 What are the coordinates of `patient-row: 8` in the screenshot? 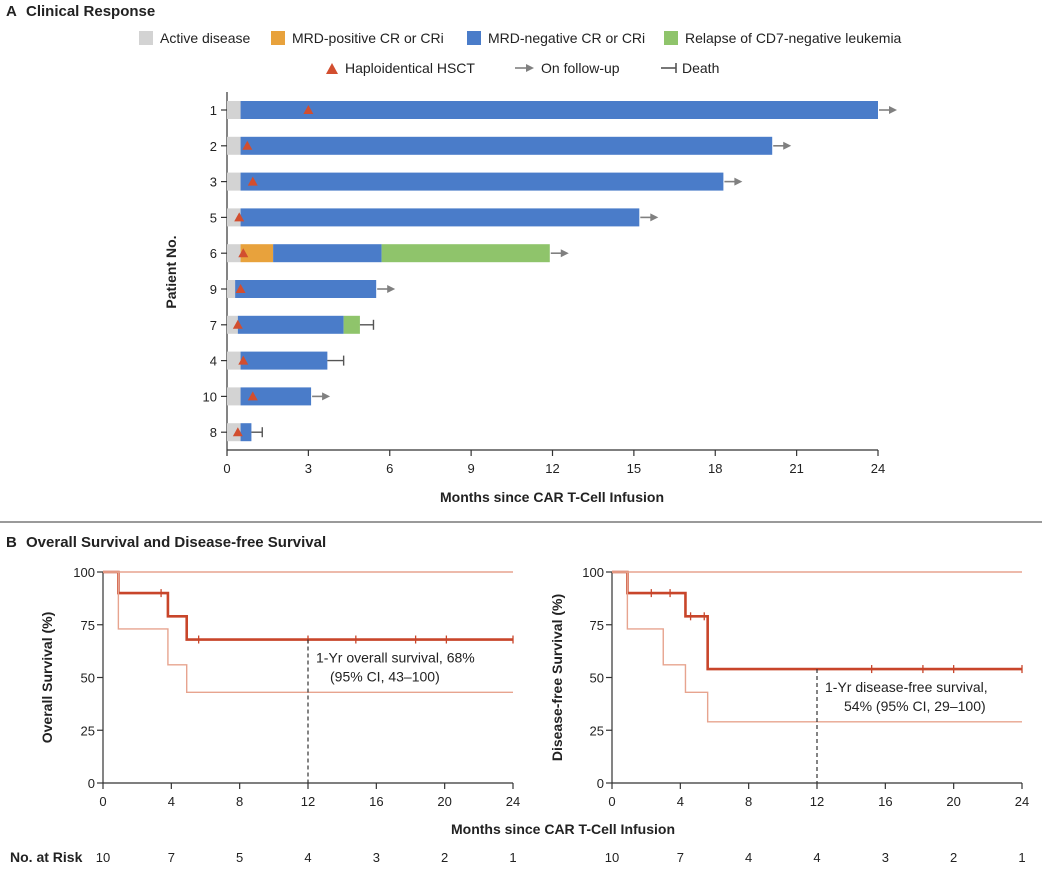 It's located at (236, 432).